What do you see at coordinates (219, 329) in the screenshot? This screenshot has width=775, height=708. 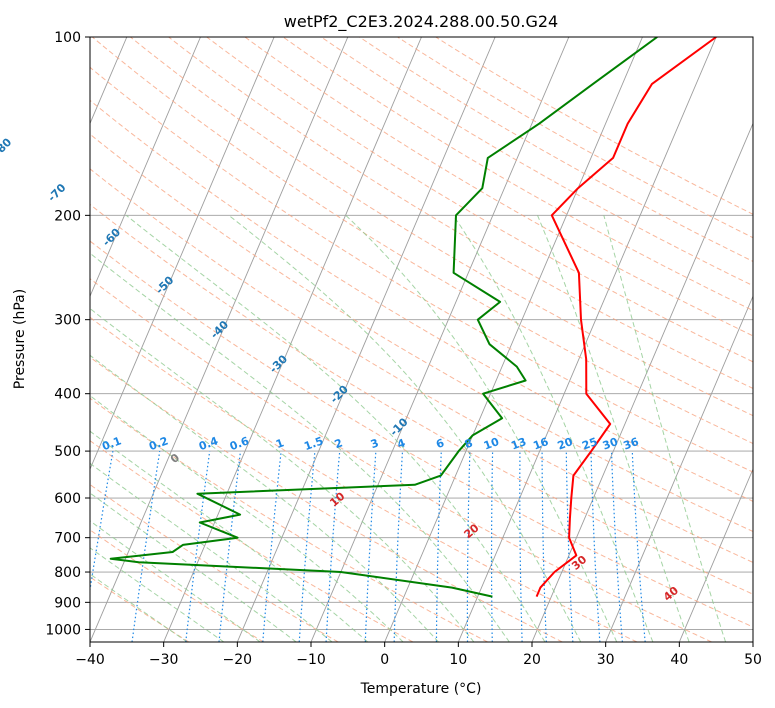 I see `isotherm-label: -40` at bounding box center [219, 329].